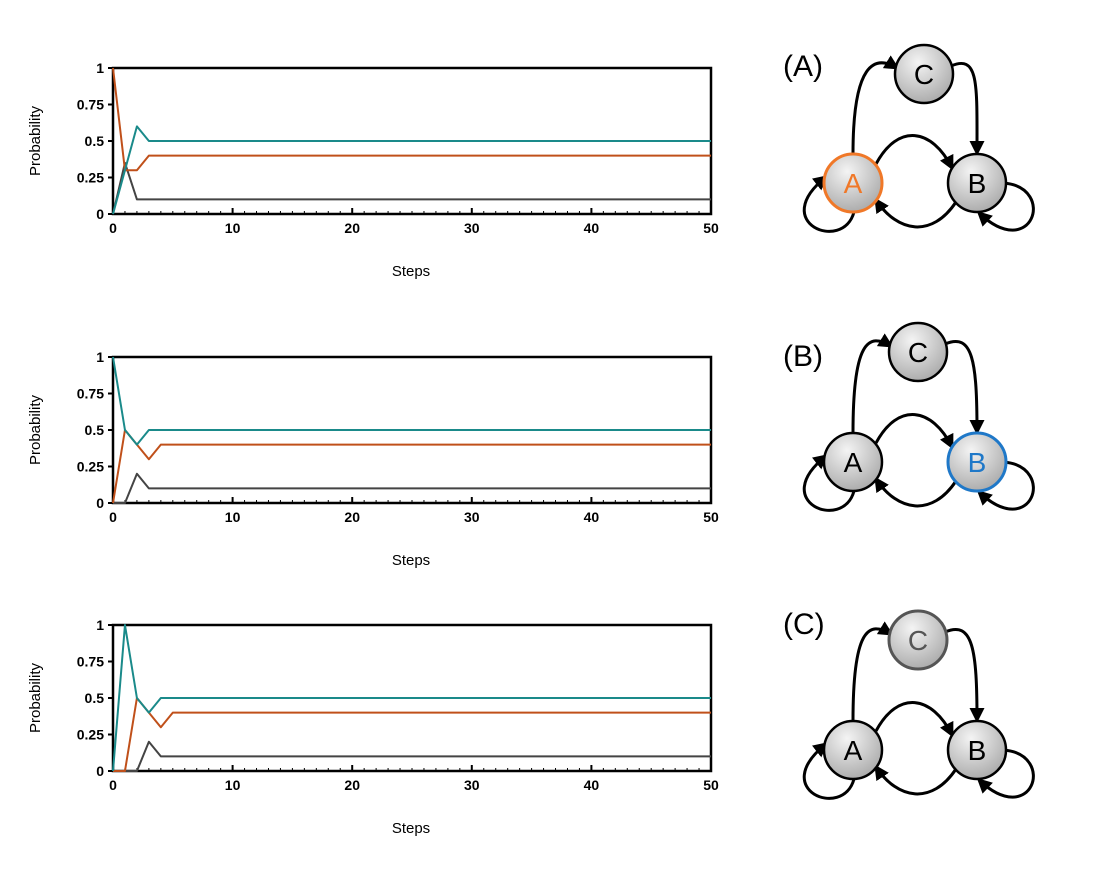  Describe the element at coordinates (804, 624) in the screenshot. I see `panel-label: (C)` at that location.